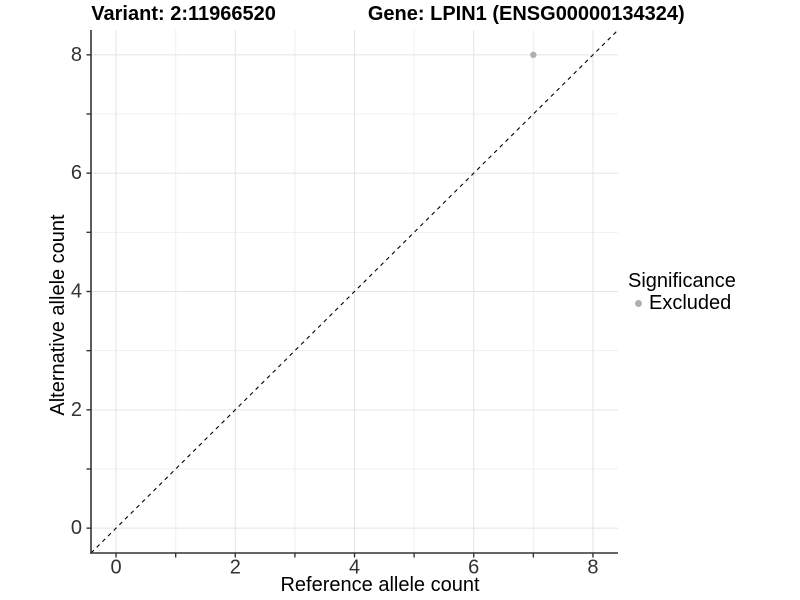  Describe the element at coordinates (690, 303) in the screenshot. I see `legend-entry-label: Excluded` at that location.